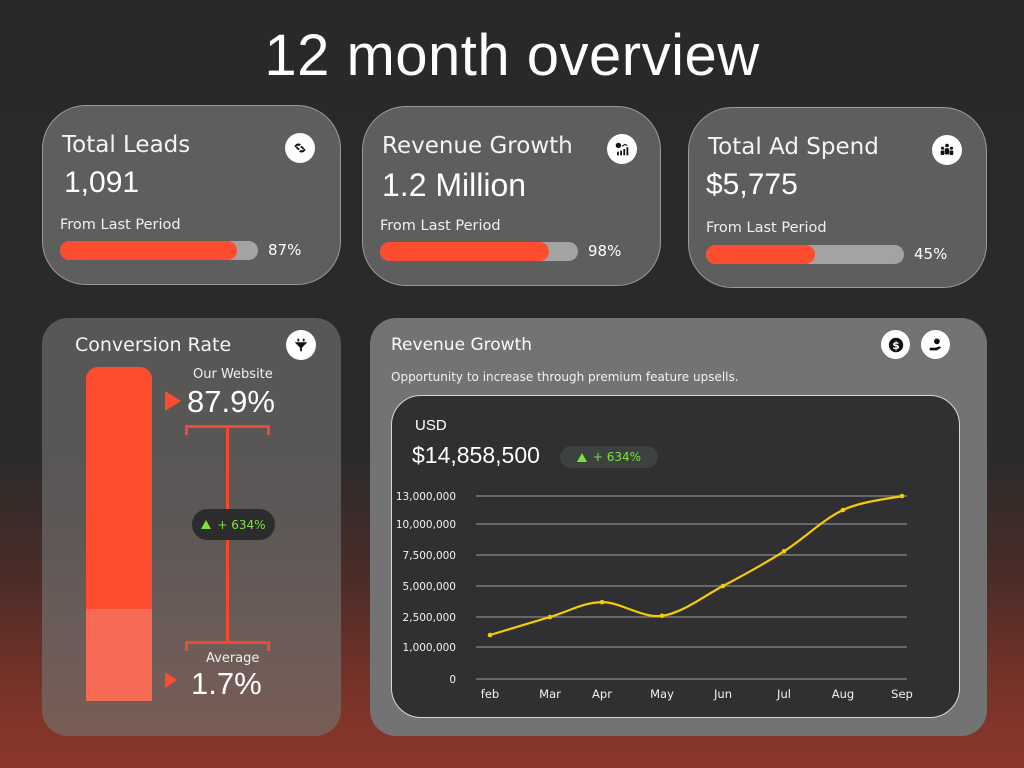 Image resolution: width=1024 pixels, height=768 pixels. Describe the element at coordinates (935, 344) in the screenshot. I see `hand-money-icon` at that location.